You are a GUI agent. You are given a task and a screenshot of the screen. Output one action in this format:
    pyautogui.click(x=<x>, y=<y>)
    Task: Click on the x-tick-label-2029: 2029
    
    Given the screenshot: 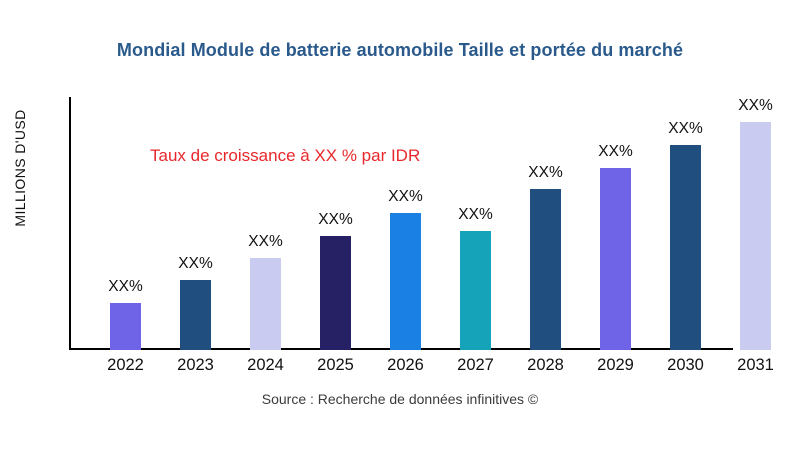 What is the action you would take?
    pyautogui.click(x=615, y=365)
    